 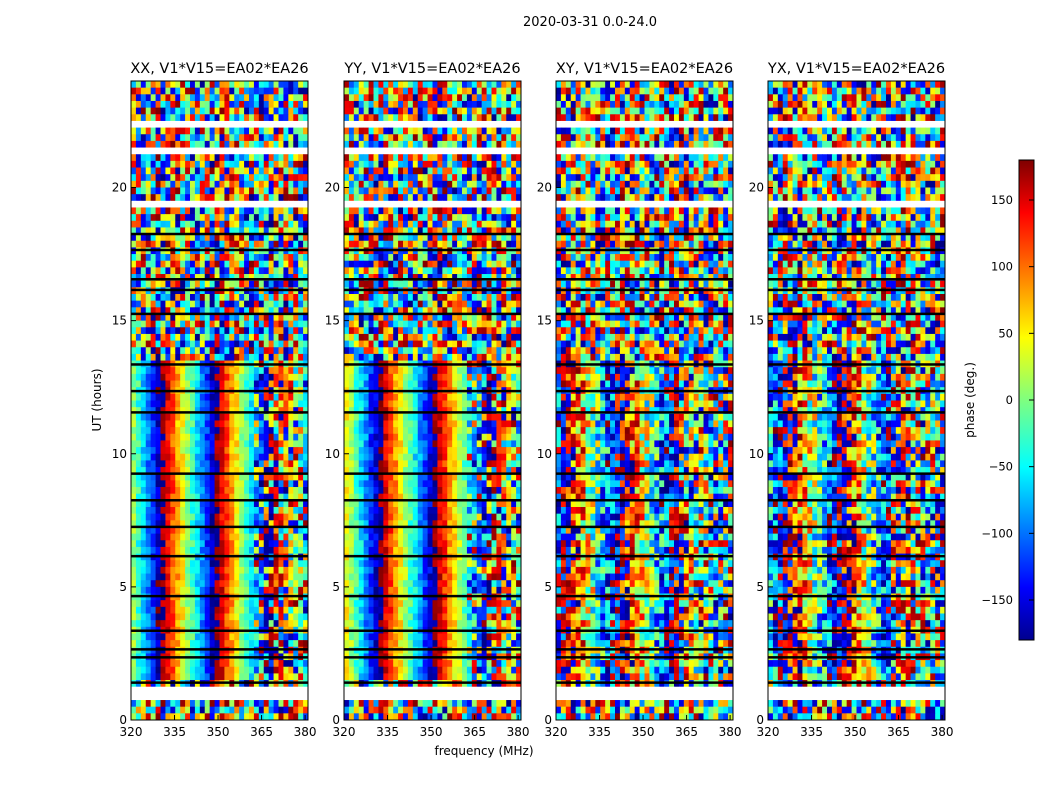 I want to click on y-tick-label: 20, so click(x=119, y=188).